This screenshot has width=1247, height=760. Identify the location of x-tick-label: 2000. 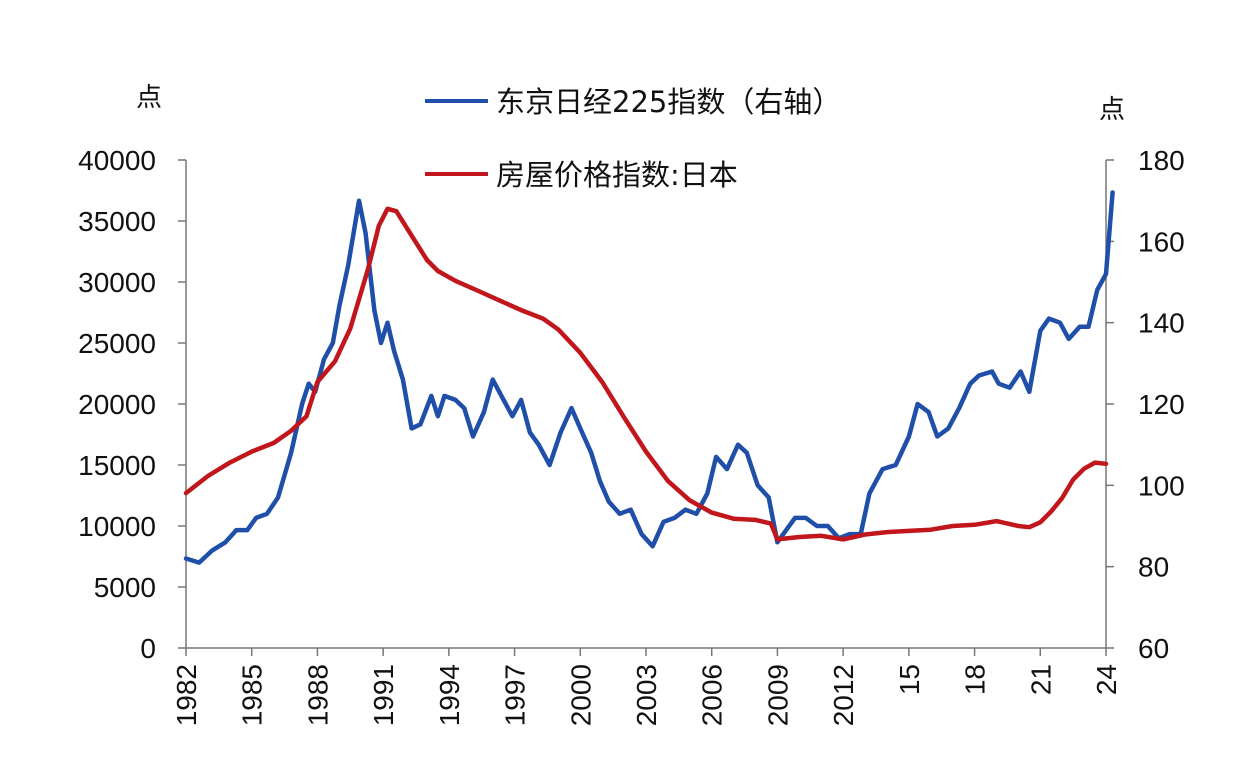
(580, 695).